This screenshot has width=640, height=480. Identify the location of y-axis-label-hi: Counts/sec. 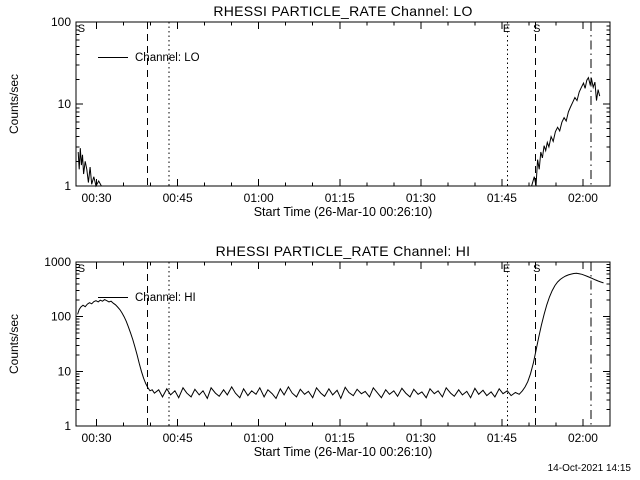
(14, 344).